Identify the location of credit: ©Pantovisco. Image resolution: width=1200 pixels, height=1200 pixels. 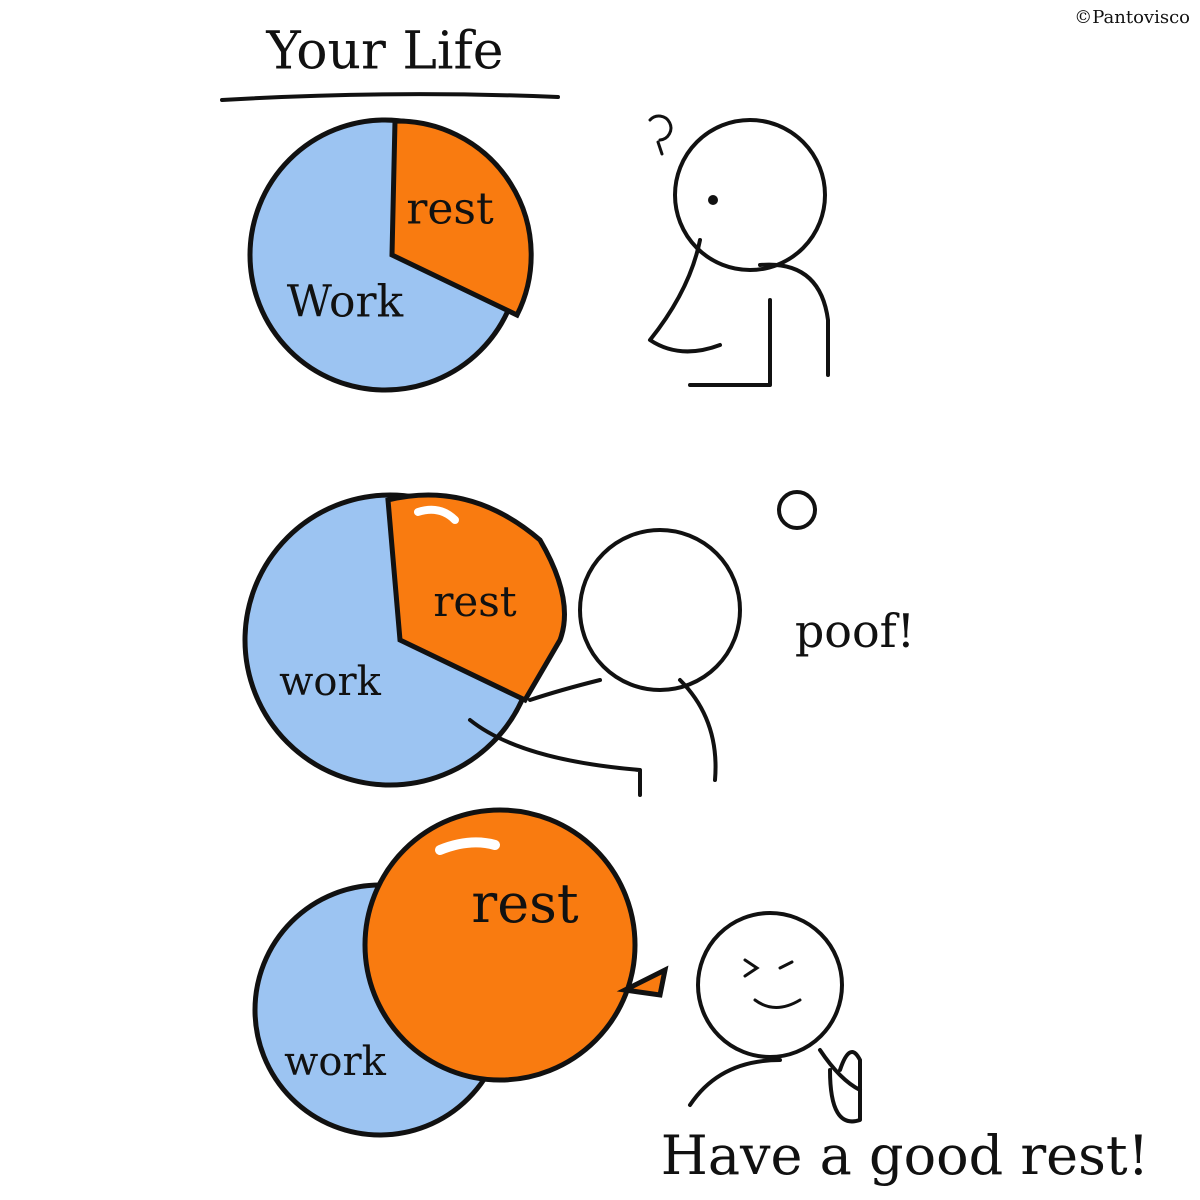
(1132, 17).